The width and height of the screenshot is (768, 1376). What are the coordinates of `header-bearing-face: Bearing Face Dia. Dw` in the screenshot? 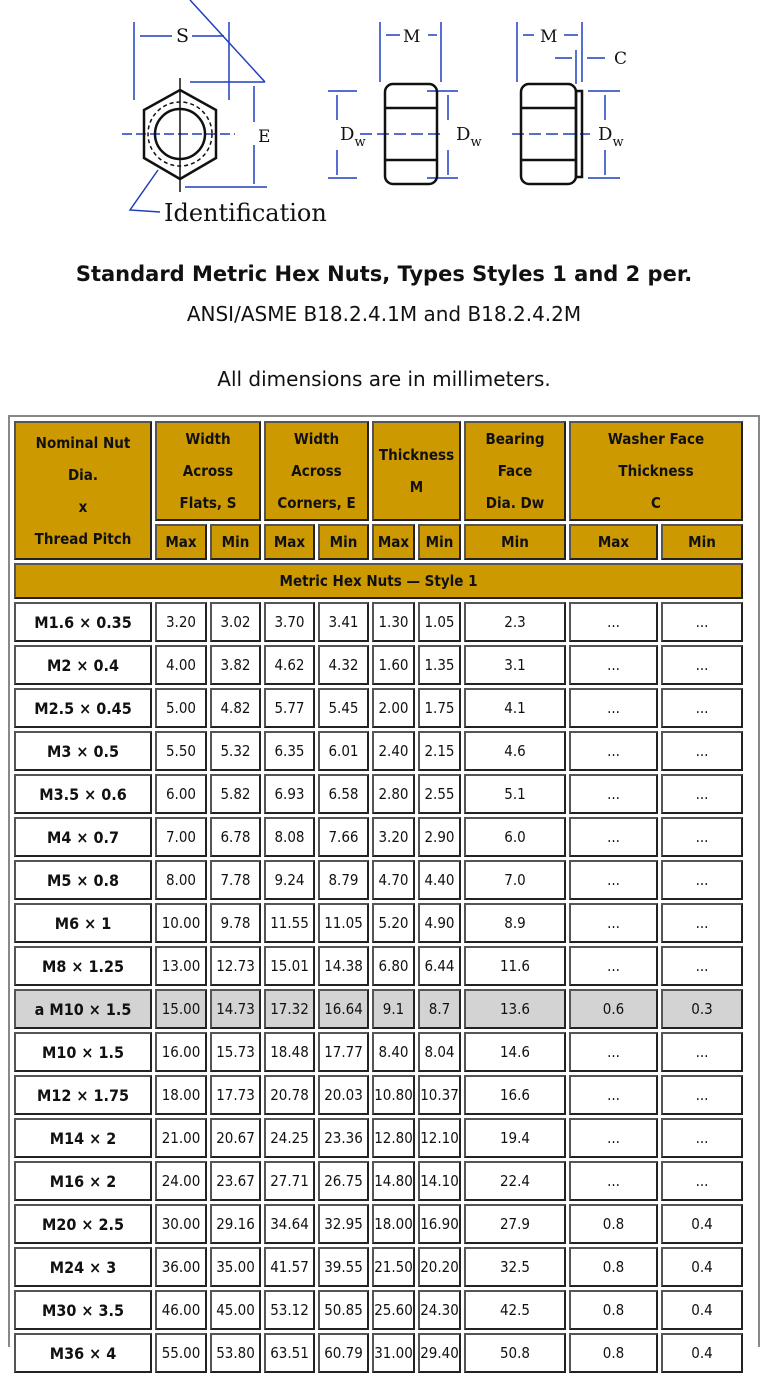 It's located at (515, 471).